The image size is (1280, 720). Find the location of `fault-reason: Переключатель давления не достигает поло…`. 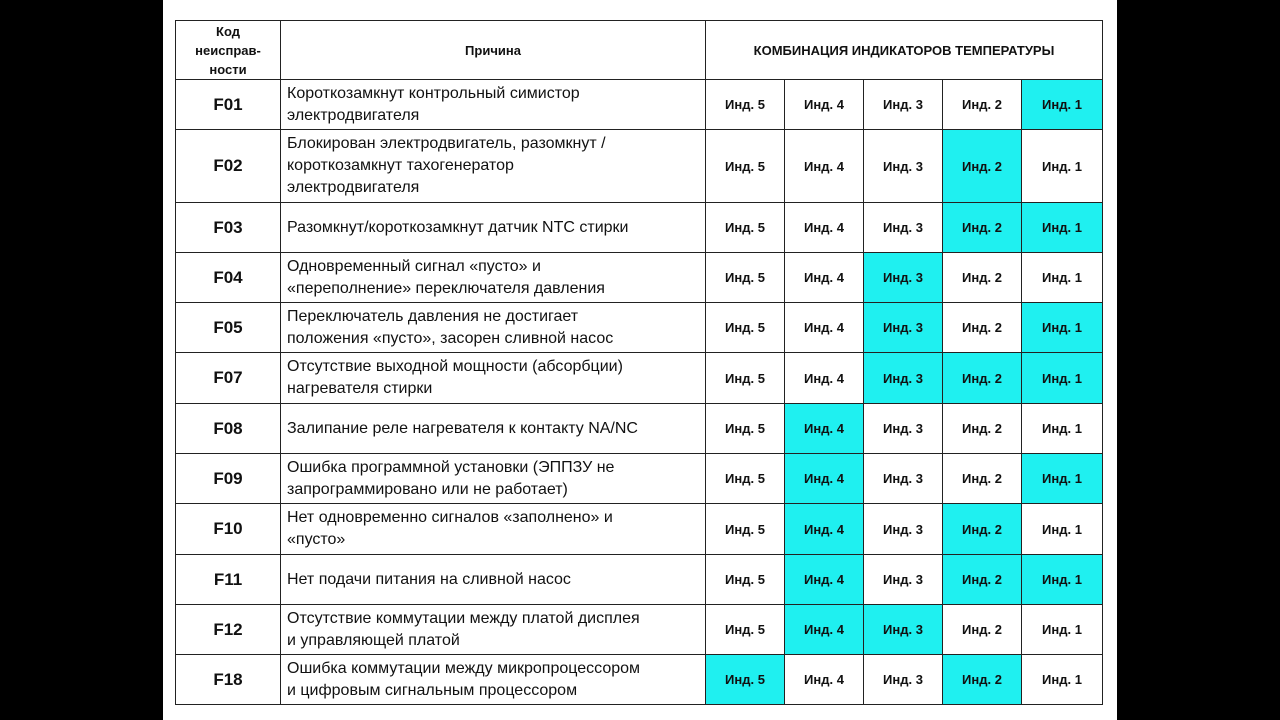

fault-reason: Переключатель давления не достигает поло… is located at coordinates (493, 327).